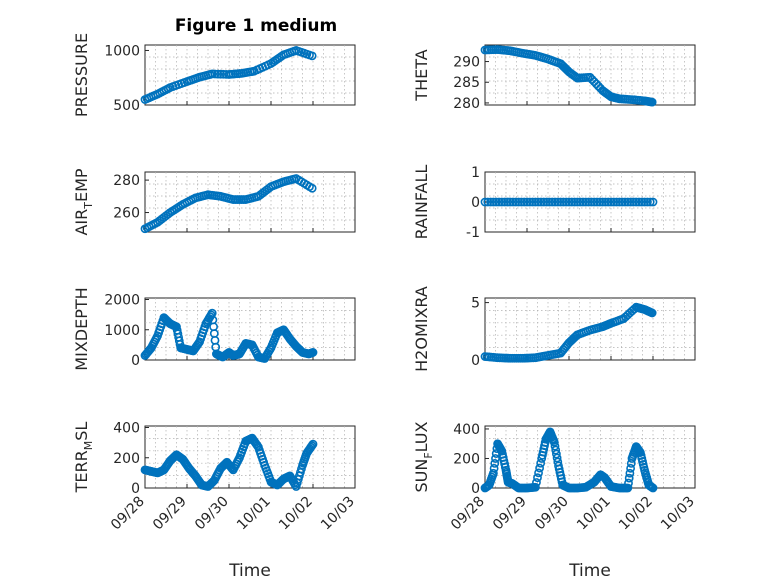 This screenshot has height=583, width=778. Describe the element at coordinates (81, 75) in the screenshot. I see `y-axis-label: PRESSURE` at that location.